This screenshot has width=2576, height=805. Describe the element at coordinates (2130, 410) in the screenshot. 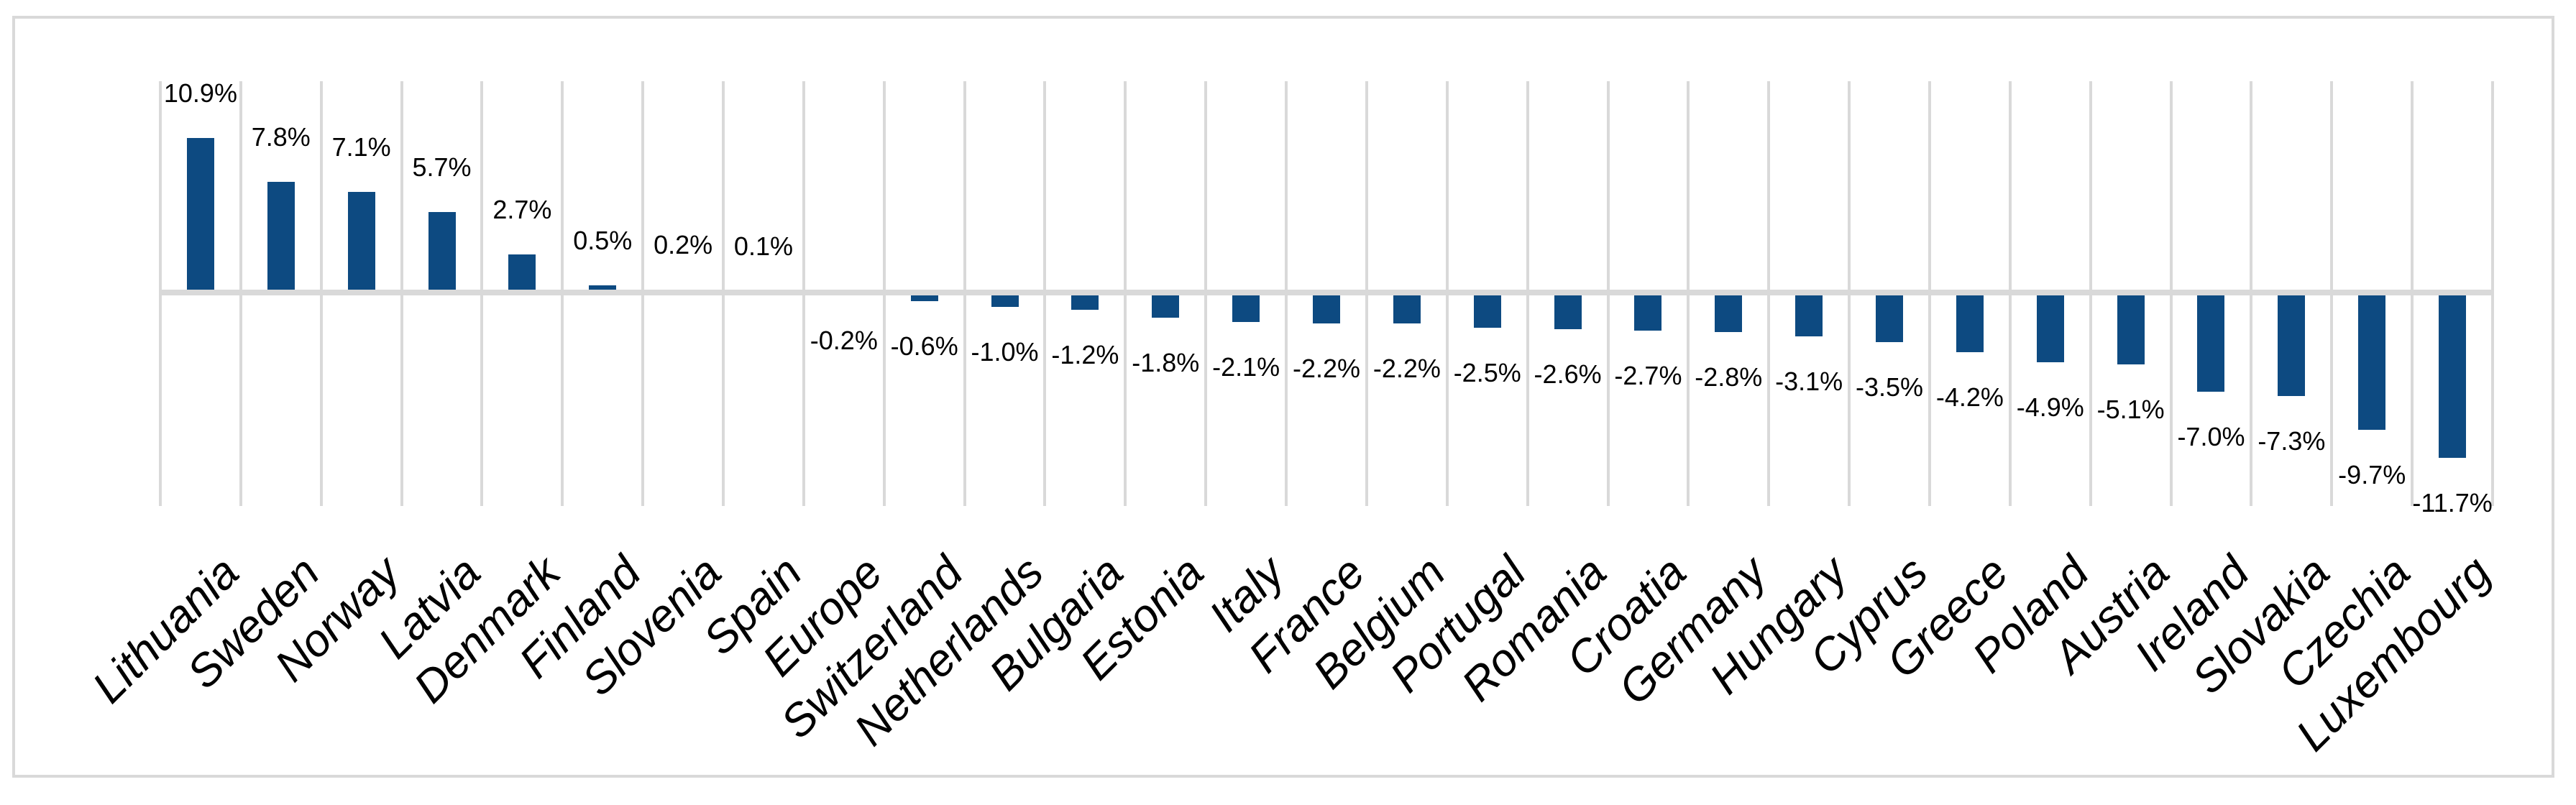

I see `value-label-austria: -5.1%` at that location.